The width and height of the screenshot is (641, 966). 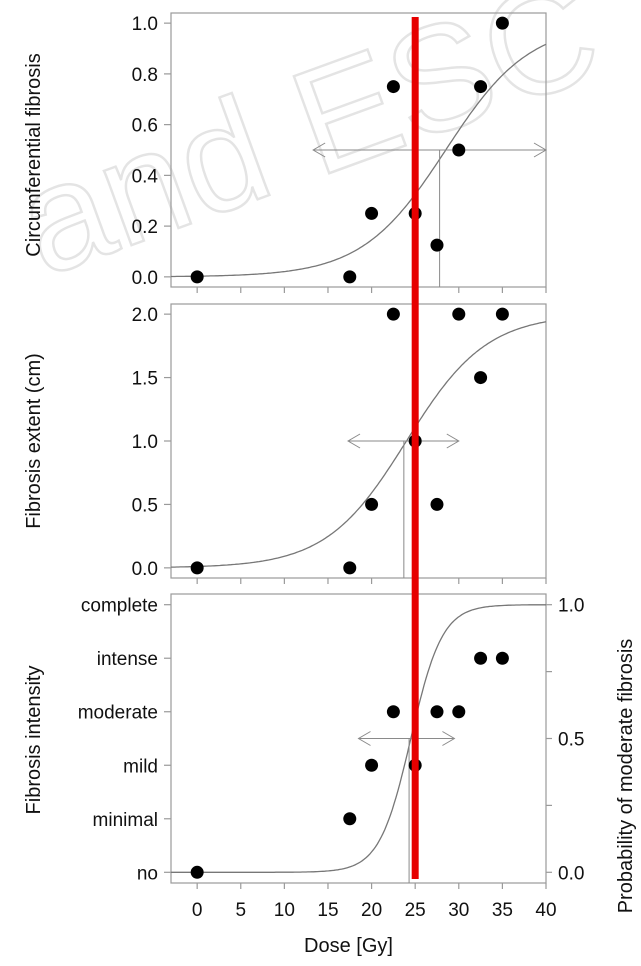 I want to click on y-axis-title-extent: Fibrosis extent (cm), so click(x=34, y=441).